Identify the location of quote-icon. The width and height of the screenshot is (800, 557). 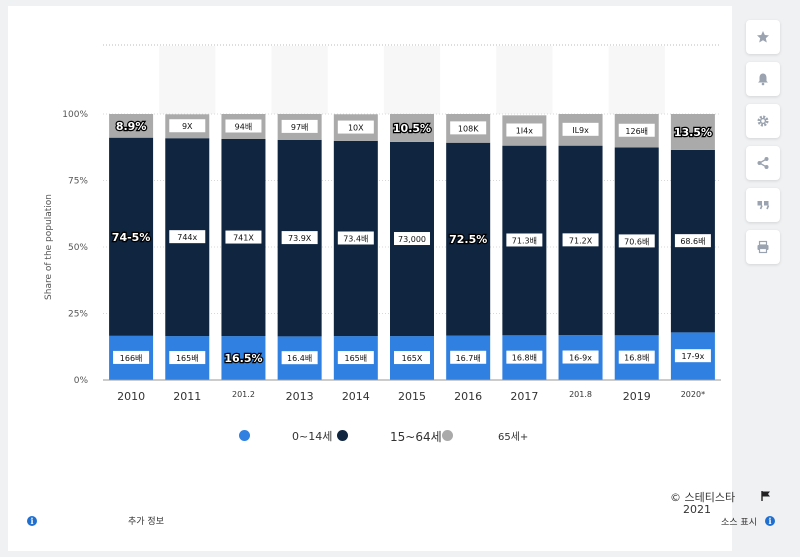
(763, 205).